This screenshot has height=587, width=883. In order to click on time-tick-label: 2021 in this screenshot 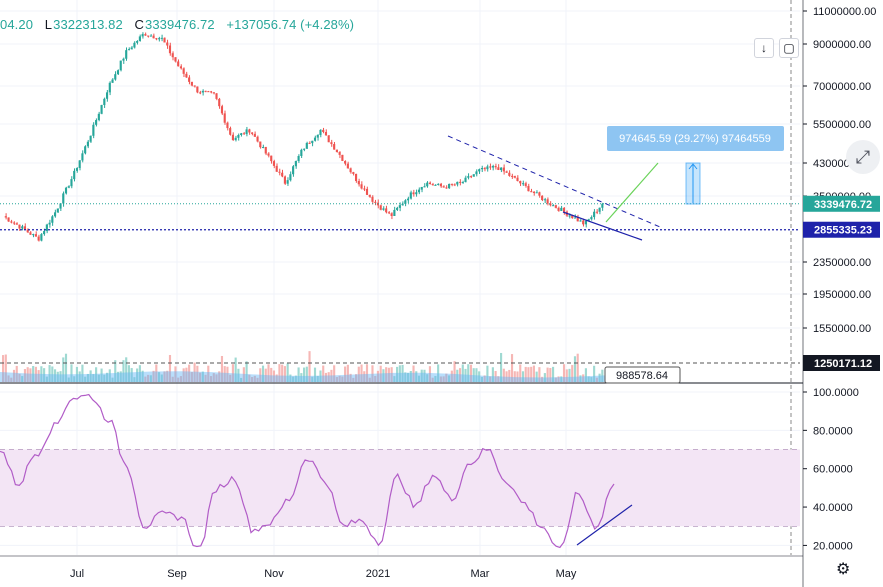, I will do `click(378, 574)`.